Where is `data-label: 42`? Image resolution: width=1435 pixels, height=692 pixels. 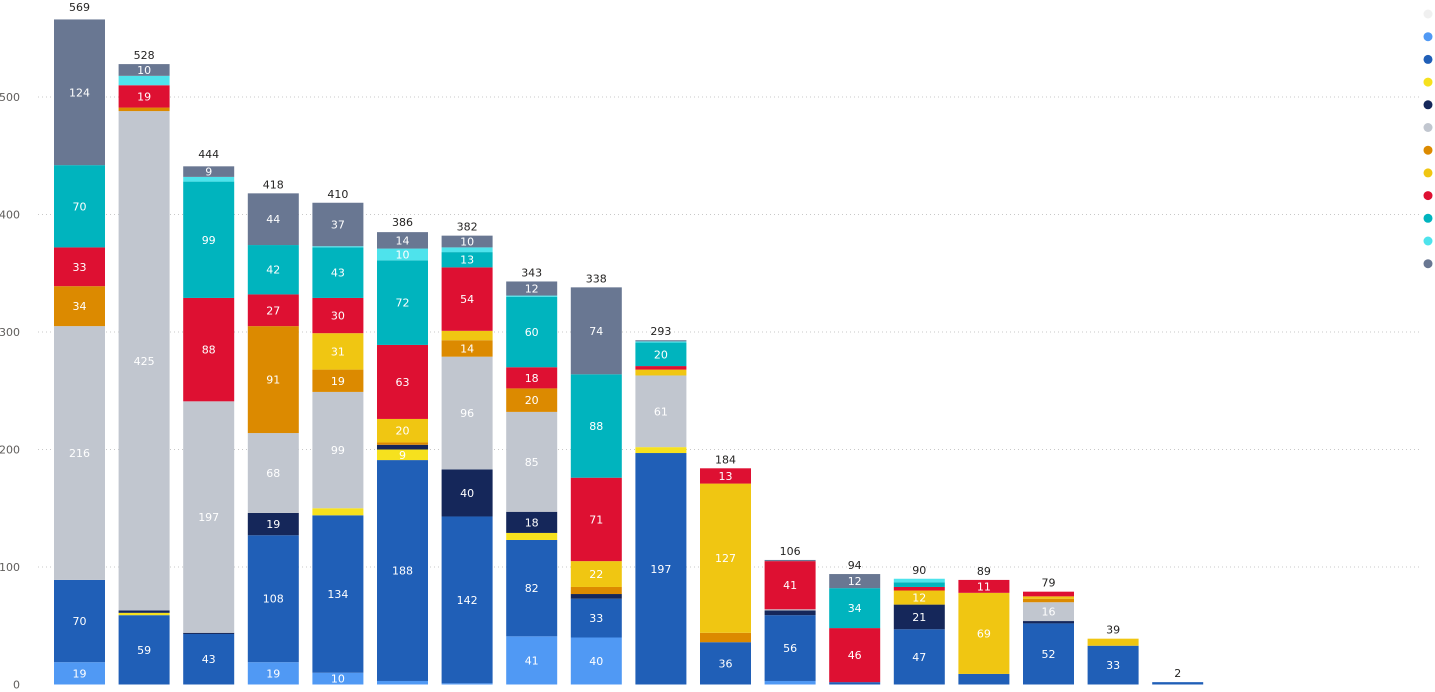
data-label: 42 is located at coordinates (273, 270).